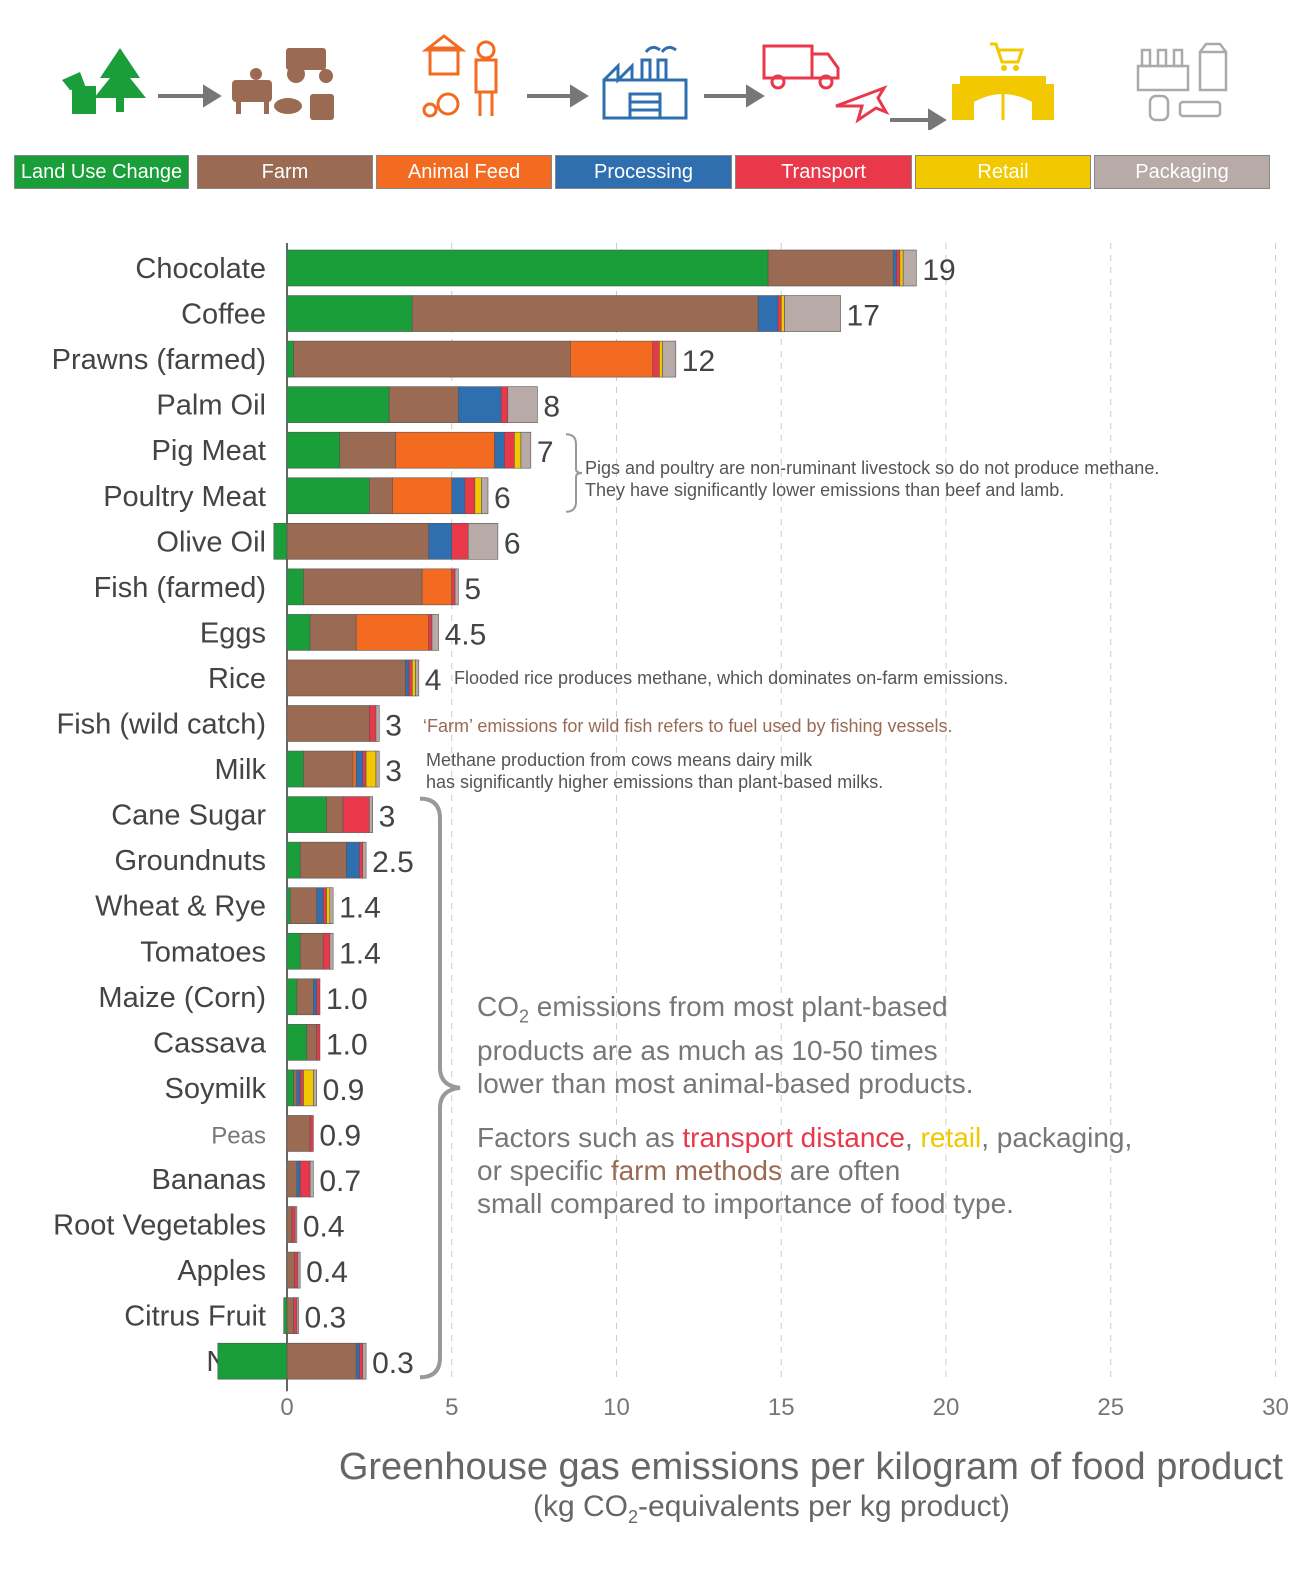 The width and height of the screenshot is (1311, 1573). I want to click on x-tick-label: 20, so click(946, 1407).